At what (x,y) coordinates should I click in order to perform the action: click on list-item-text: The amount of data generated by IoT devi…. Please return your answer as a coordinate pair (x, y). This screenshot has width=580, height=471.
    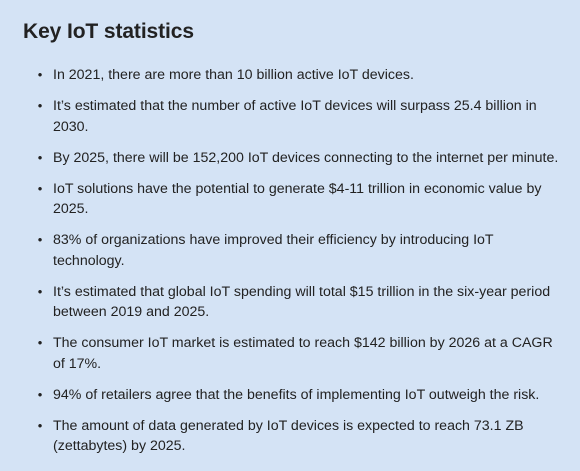
    Looking at the image, I should click on (288, 436).